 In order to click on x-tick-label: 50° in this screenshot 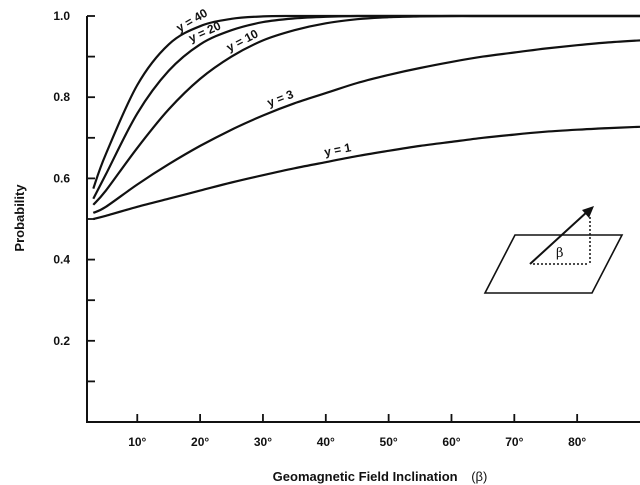, I will do `click(389, 442)`.